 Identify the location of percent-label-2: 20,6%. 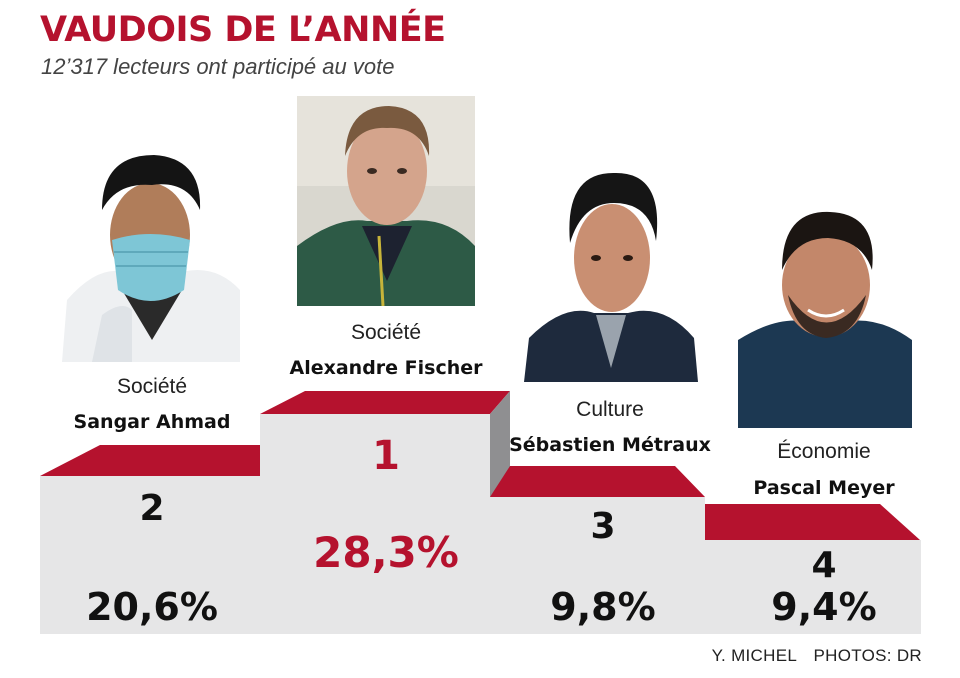
(152, 607).